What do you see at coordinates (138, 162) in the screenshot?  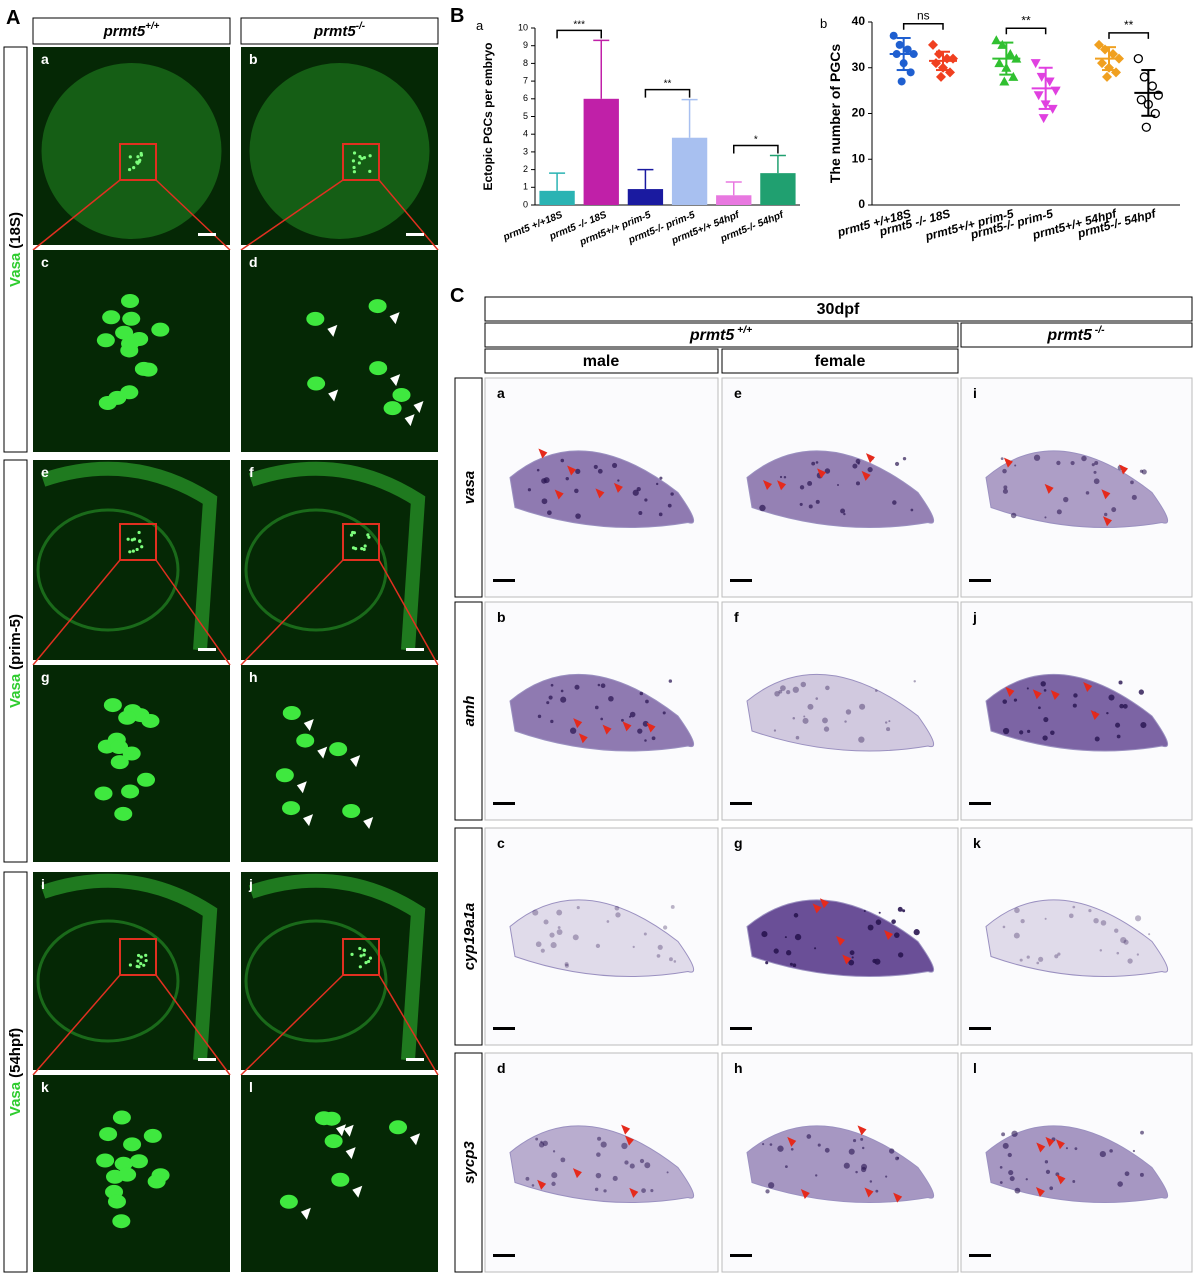 I see `inset-box` at bounding box center [138, 162].